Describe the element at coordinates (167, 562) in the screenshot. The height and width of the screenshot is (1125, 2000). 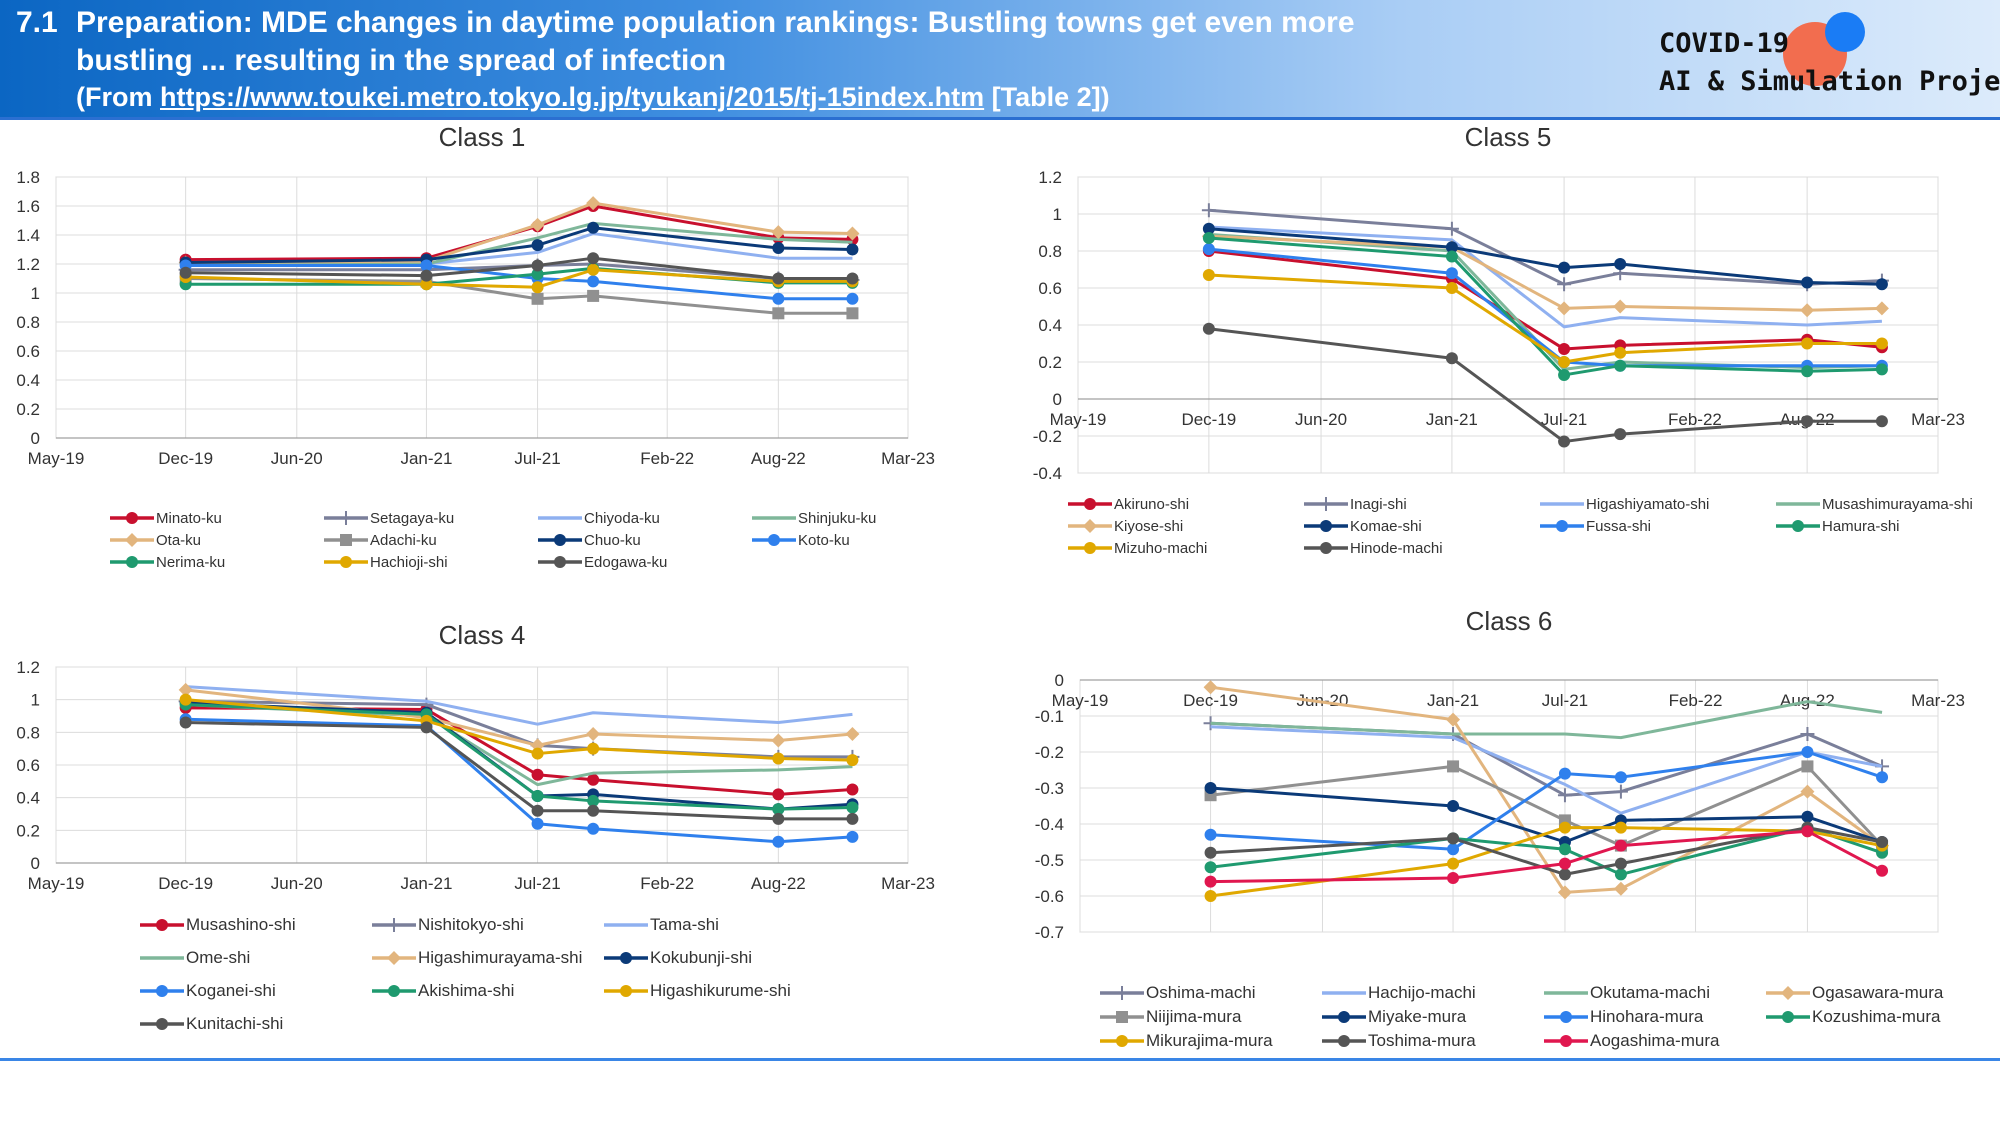
I see `legend-item-nerima-ku: Nerima-ku` at that location.